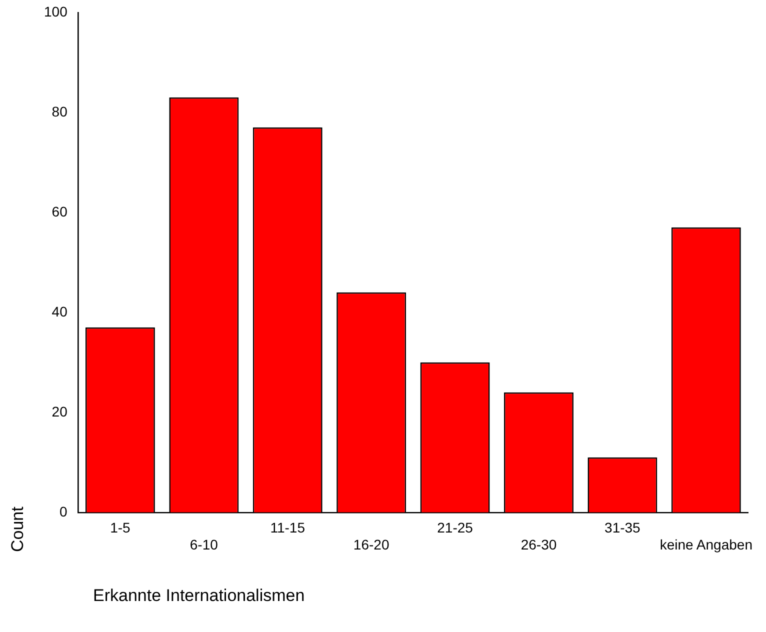 Image resolution: width=766 pixels, height=632 pixels. What do you see at coordinates (455, 528) in the screenshot?
I see `x-tick-label: 21-25` at bounding box center [455, 528].